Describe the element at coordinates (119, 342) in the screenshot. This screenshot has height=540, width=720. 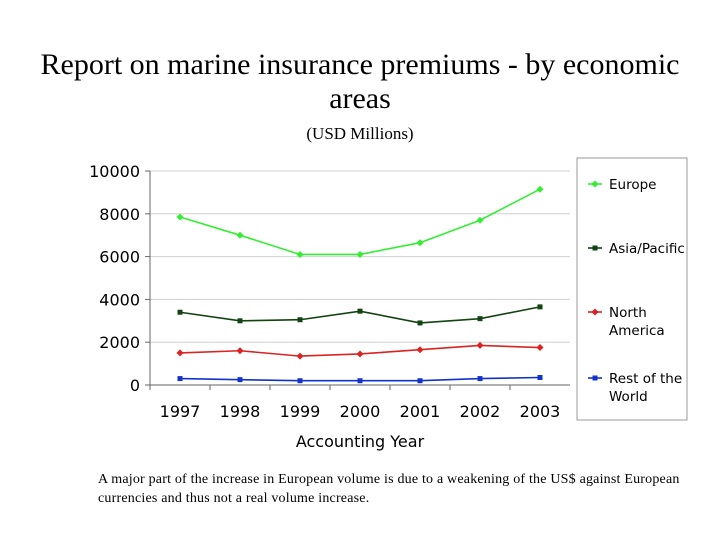
I see `y-tick-label: 2000` at that location.